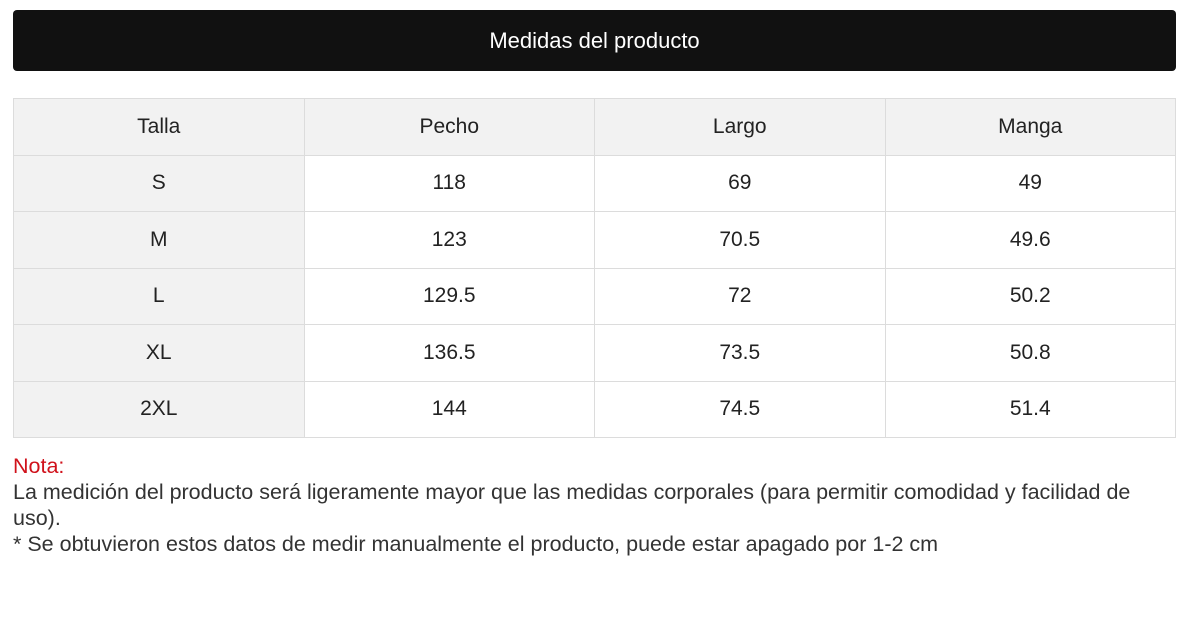 Image resolution: width=1200 pixels, height=631 pixels. Describe the element at coordinates (740, 409) in the screenshot. I see `measure-cell: 74.5` at that location.